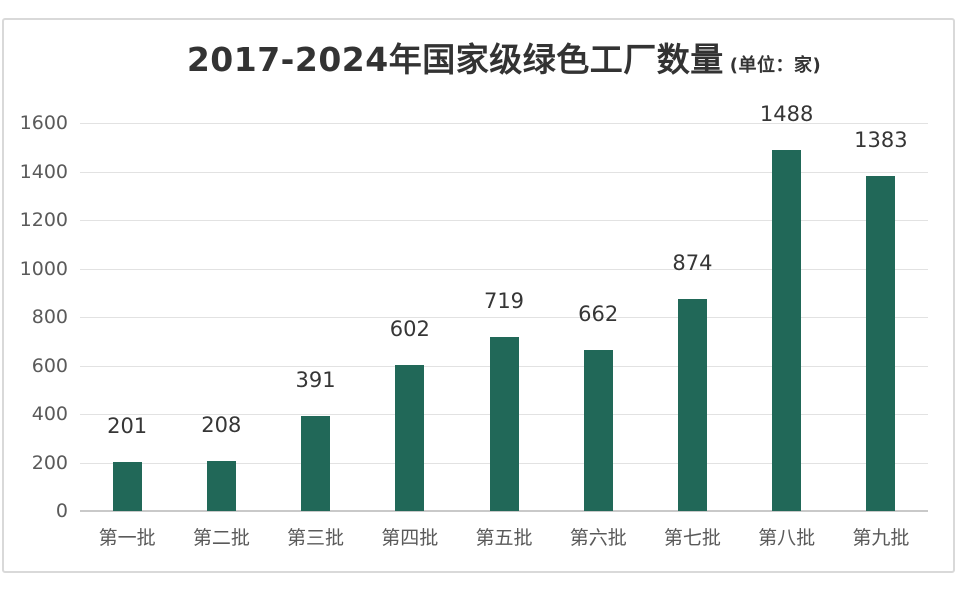 Image resolution: width=959 pixels, height=589 pixels. Describe the element at coordinates (61, 511) in the screenshot. I see `y-axis-tick-label: 0` at that location.